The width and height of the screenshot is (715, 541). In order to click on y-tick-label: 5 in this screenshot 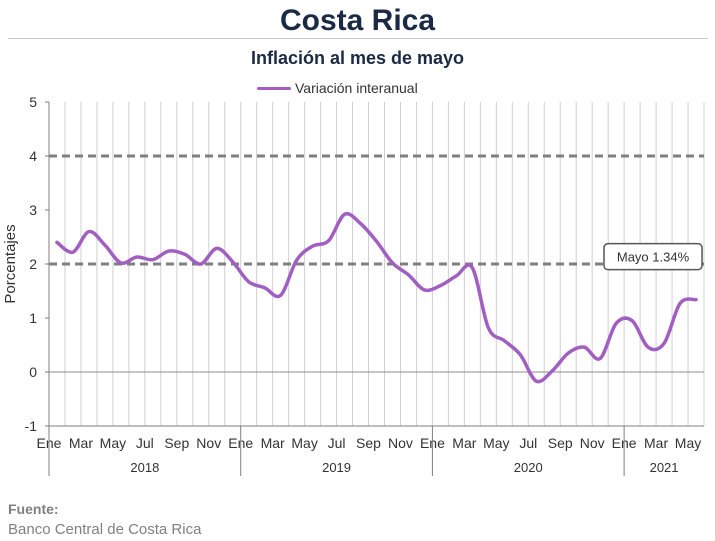, I will do `click(33, 102)`.